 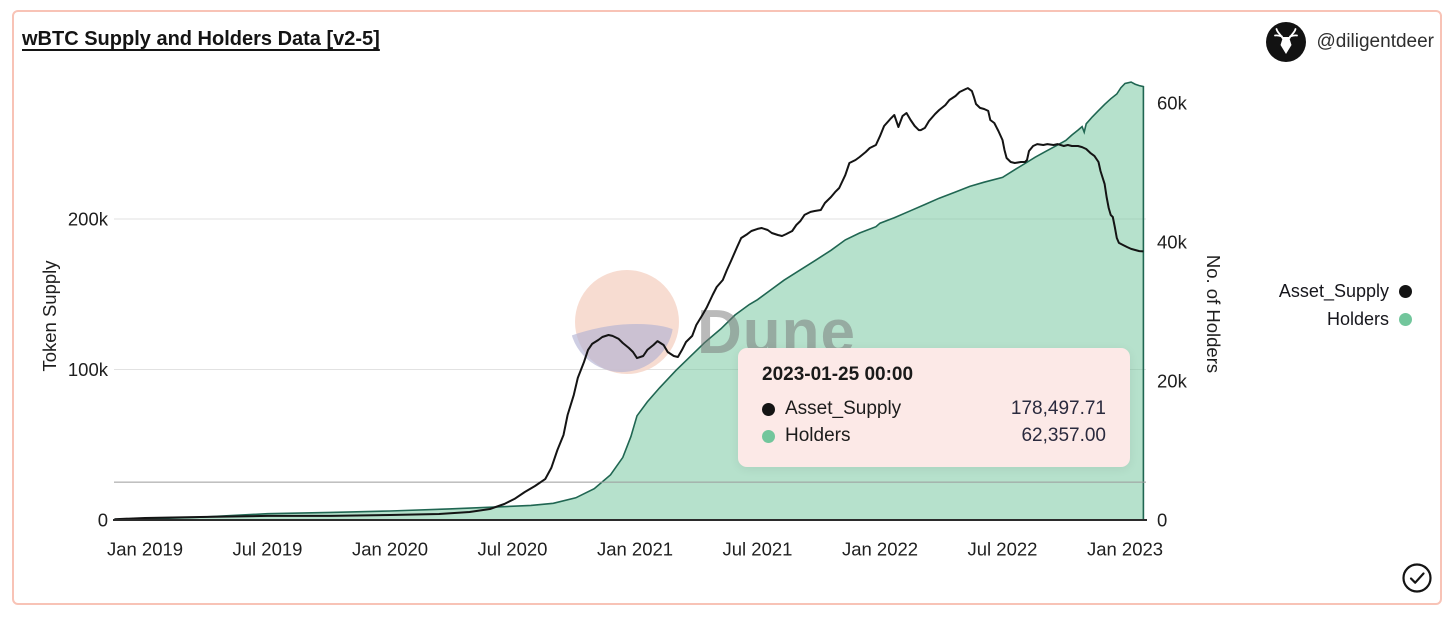 I want to click on y-left-tick-label: 0, so click(x=103, y=520).